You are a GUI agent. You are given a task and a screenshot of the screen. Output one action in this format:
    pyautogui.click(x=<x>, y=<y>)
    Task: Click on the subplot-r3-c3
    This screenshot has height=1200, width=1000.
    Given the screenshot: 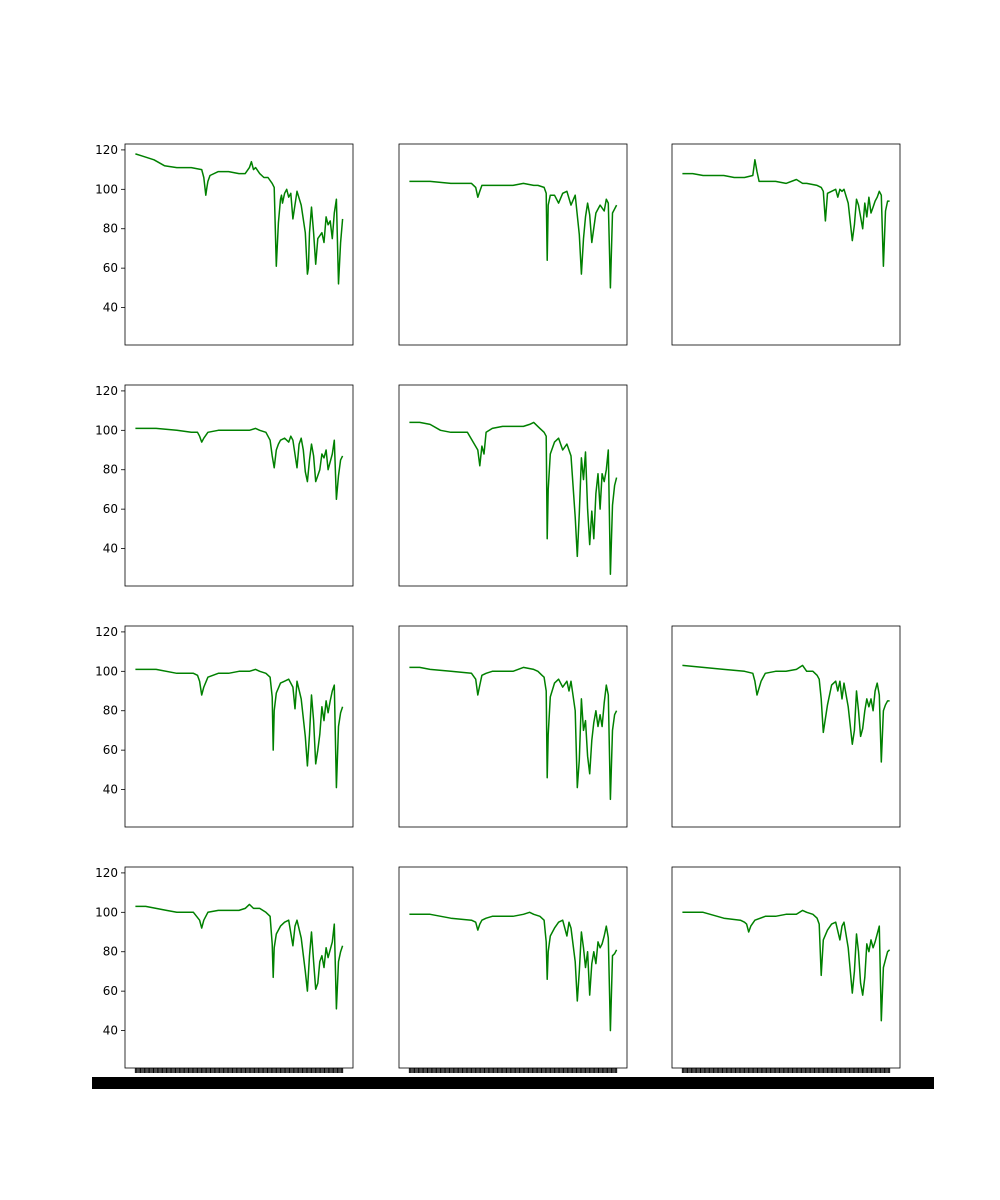 What is the action you would take?
    pyautogui.click(x=786, y=726)
    